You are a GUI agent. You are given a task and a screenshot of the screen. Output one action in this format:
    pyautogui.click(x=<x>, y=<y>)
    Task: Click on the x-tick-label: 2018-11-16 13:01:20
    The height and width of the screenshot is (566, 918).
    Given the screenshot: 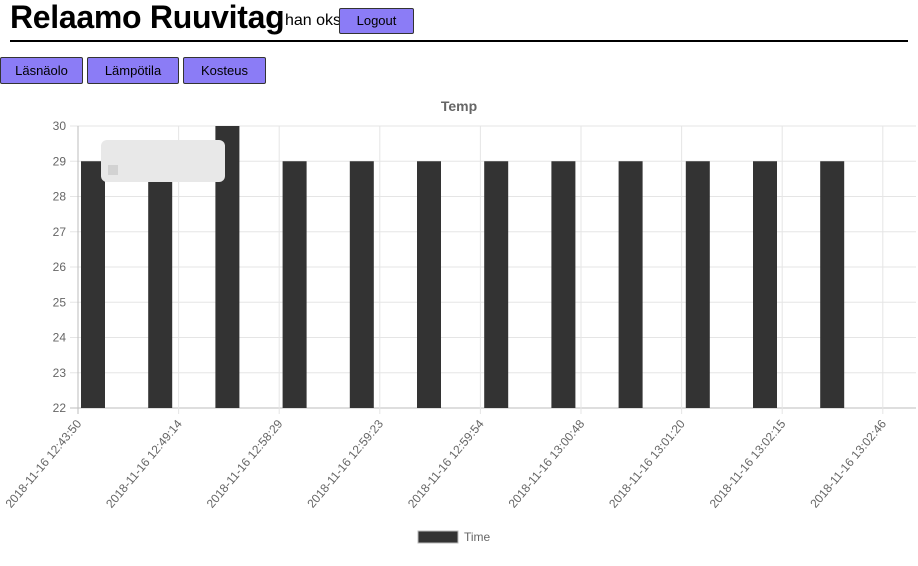 What is the action you would take?
    pyautogui.click(x=647, y=464)
    